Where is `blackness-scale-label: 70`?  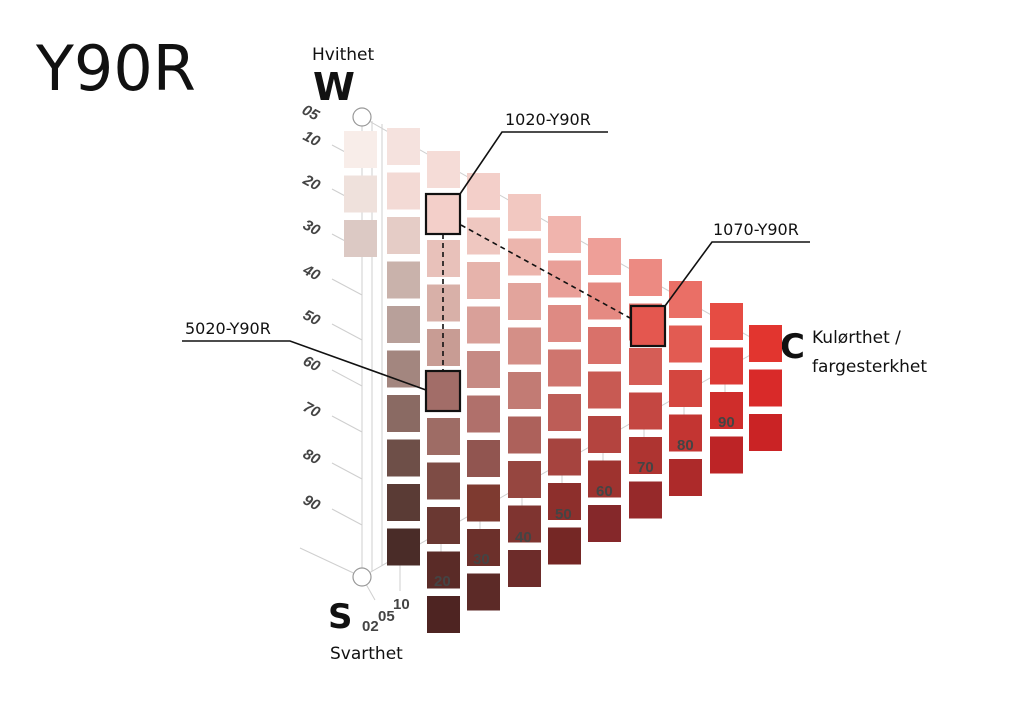
blackness-scale-label: 70 is located at coordinates (311, 410).